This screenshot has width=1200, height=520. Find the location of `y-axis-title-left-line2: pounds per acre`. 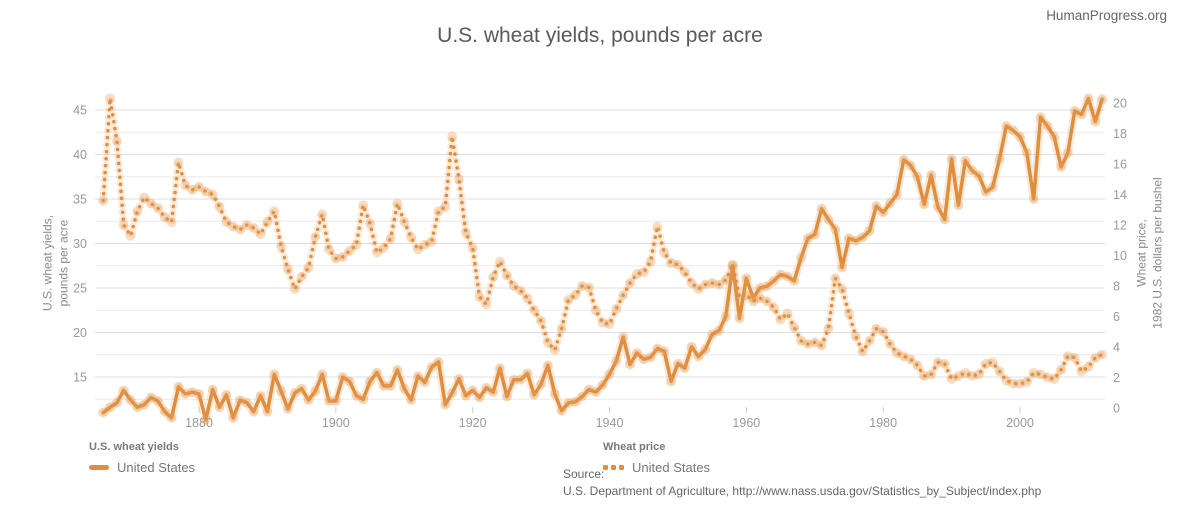

y-axis-title-left-line2: pounds per acre is located at coordinates (63, 263).